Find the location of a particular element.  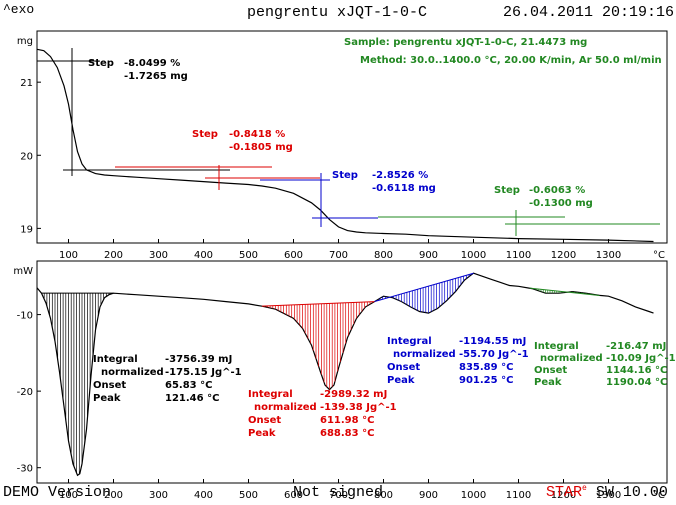

y-tick-label: -30 is located at coordinates (25, 469).